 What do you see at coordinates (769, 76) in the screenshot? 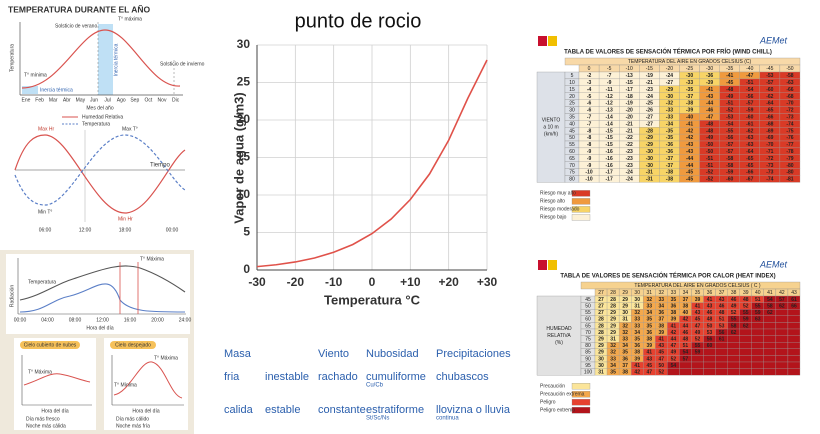
I see `cell-value: -53` at bounding box center [769, 76].